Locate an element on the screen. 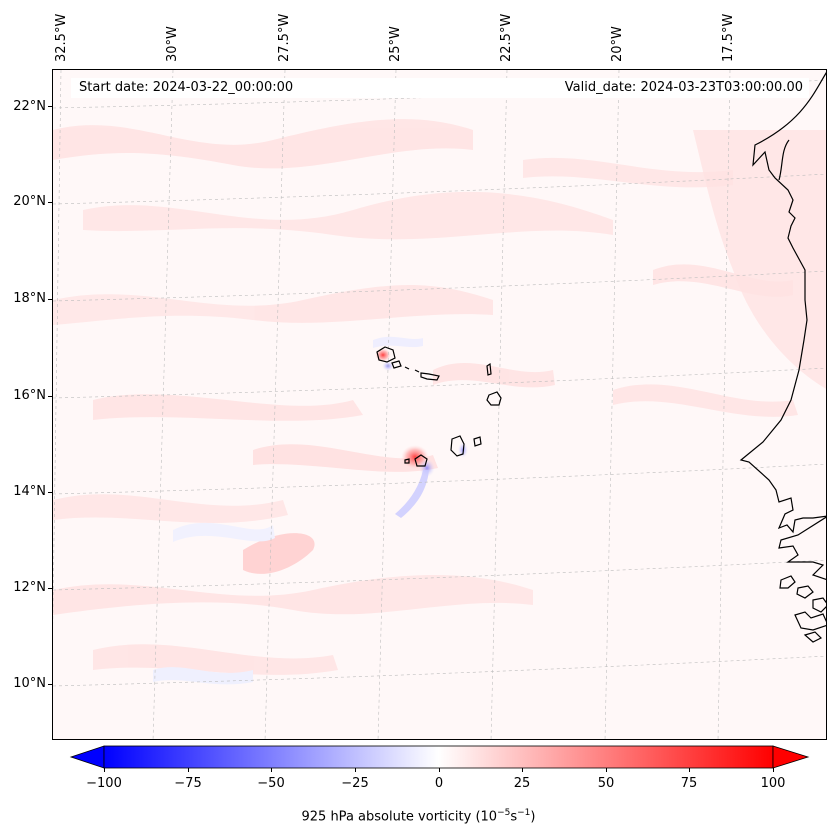  islands is located at coordinates (439, 406).